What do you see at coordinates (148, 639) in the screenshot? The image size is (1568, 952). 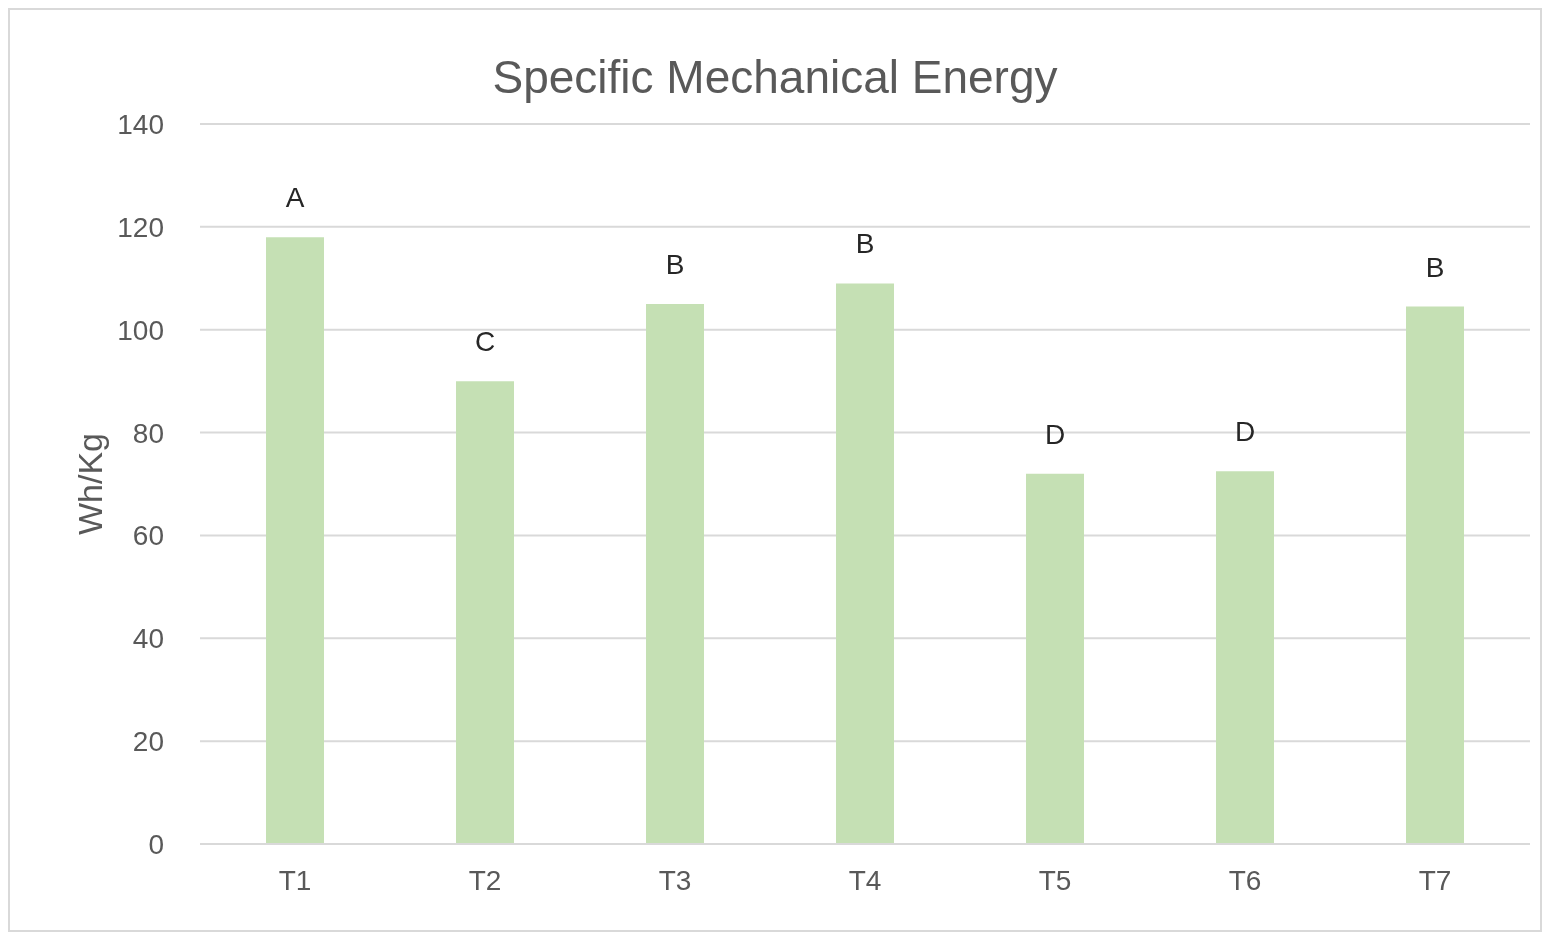 I see `y-tick-label: 40` at bounding box center [148, 639].